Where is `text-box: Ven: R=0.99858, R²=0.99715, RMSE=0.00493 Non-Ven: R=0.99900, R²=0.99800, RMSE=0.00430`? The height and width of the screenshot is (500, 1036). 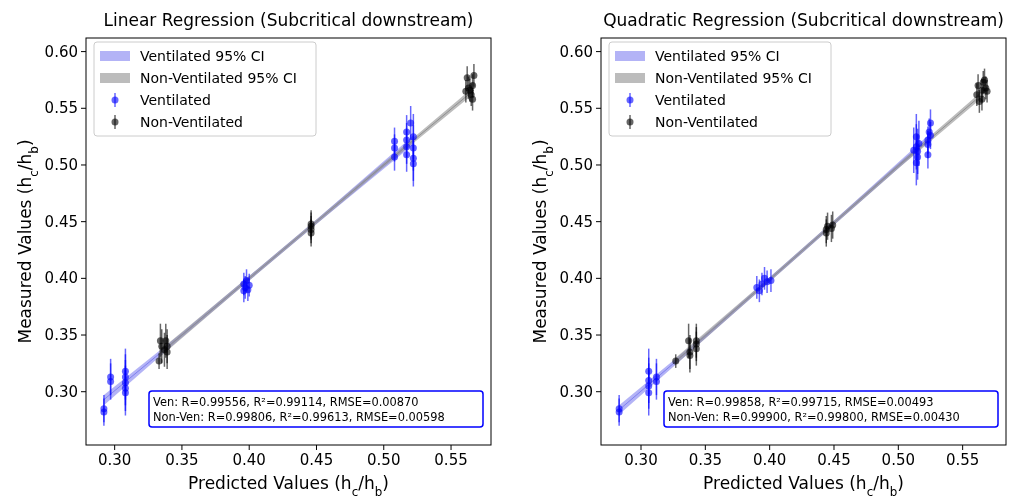
text-box: Ven: R=0.99858, R²=0.99715, RMSE=0.00493 Non-Ven: R=0.99900, R²=0.99800, RMSE=0.00430 is located at coordinates (831, 409).